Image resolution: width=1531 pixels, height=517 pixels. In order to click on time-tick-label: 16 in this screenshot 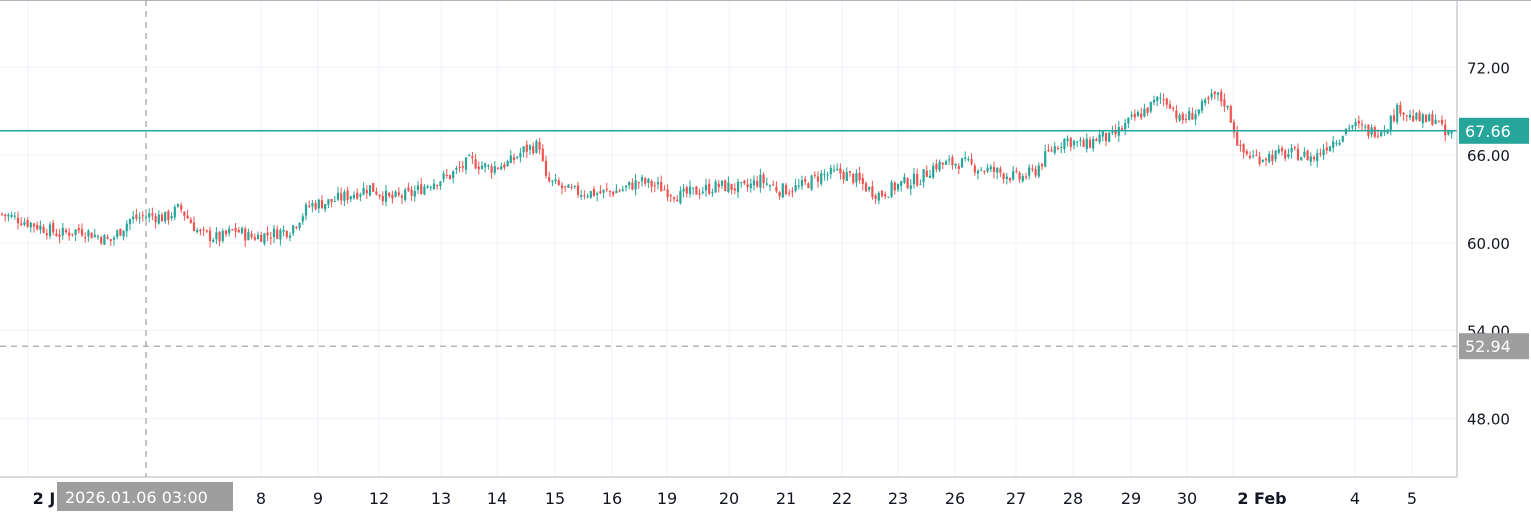, I will do `click(612, 498)`.